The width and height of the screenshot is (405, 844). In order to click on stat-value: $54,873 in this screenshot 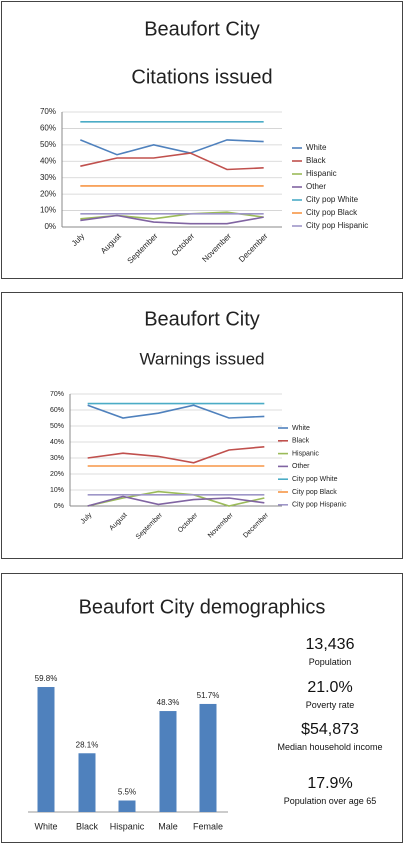, I will do `click(330, 729)`.